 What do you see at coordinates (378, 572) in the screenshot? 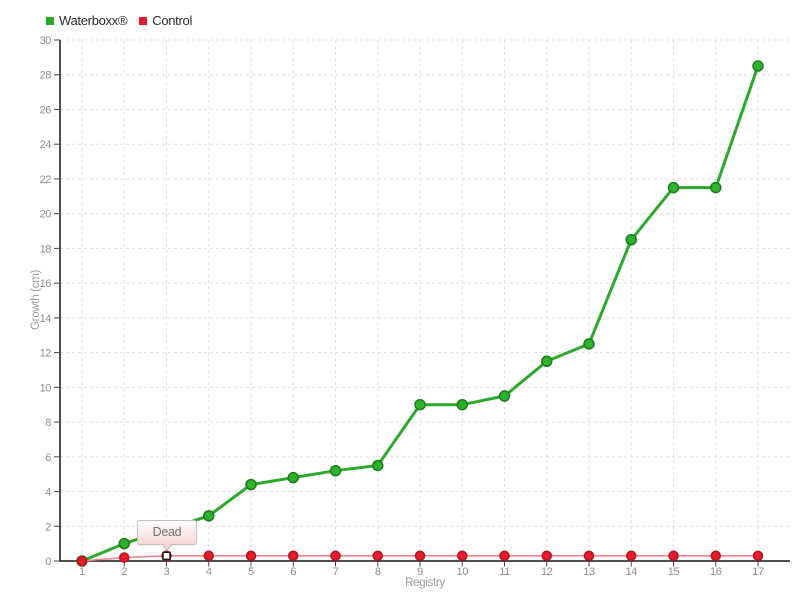
I see `x-tick-label: 8` at bounding box center [378, 572].